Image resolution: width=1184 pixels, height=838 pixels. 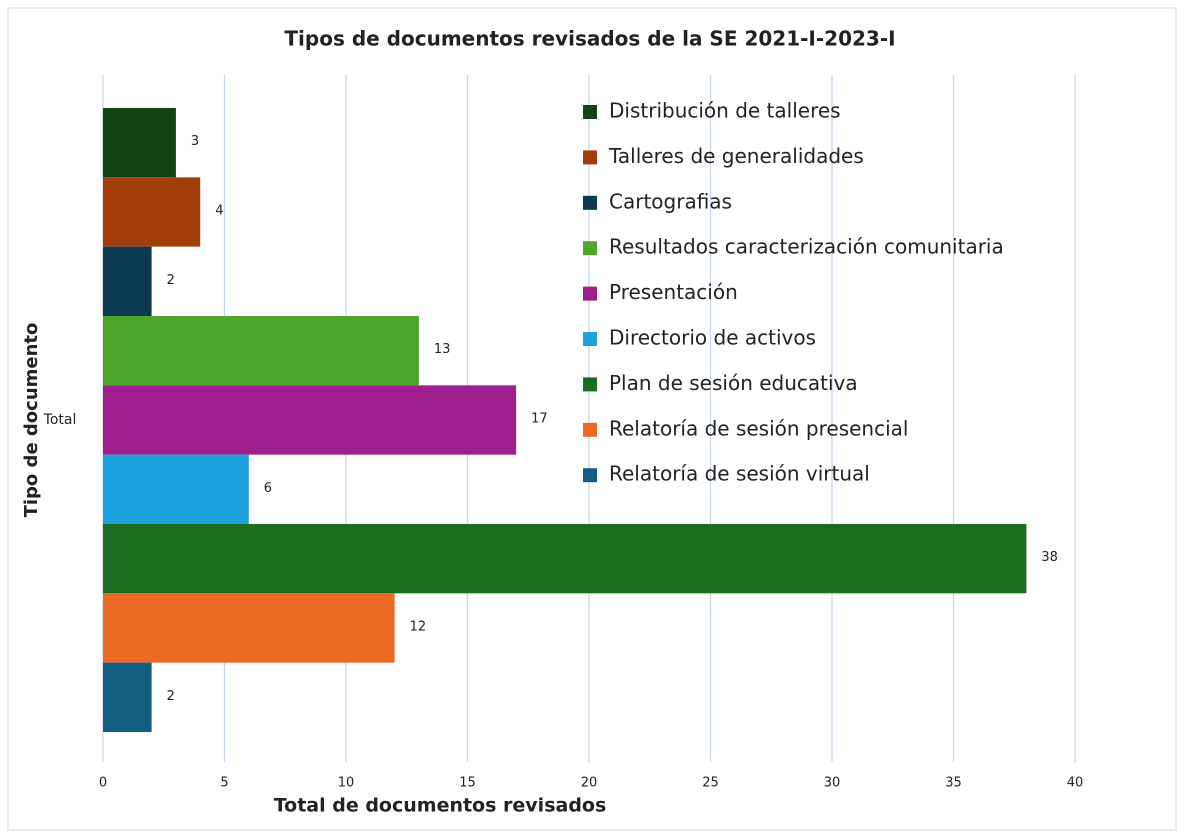 What do you see at coordinates (442, 349) in the screenshot?
I see `data-label: 13` at bounding box center [442, 349].